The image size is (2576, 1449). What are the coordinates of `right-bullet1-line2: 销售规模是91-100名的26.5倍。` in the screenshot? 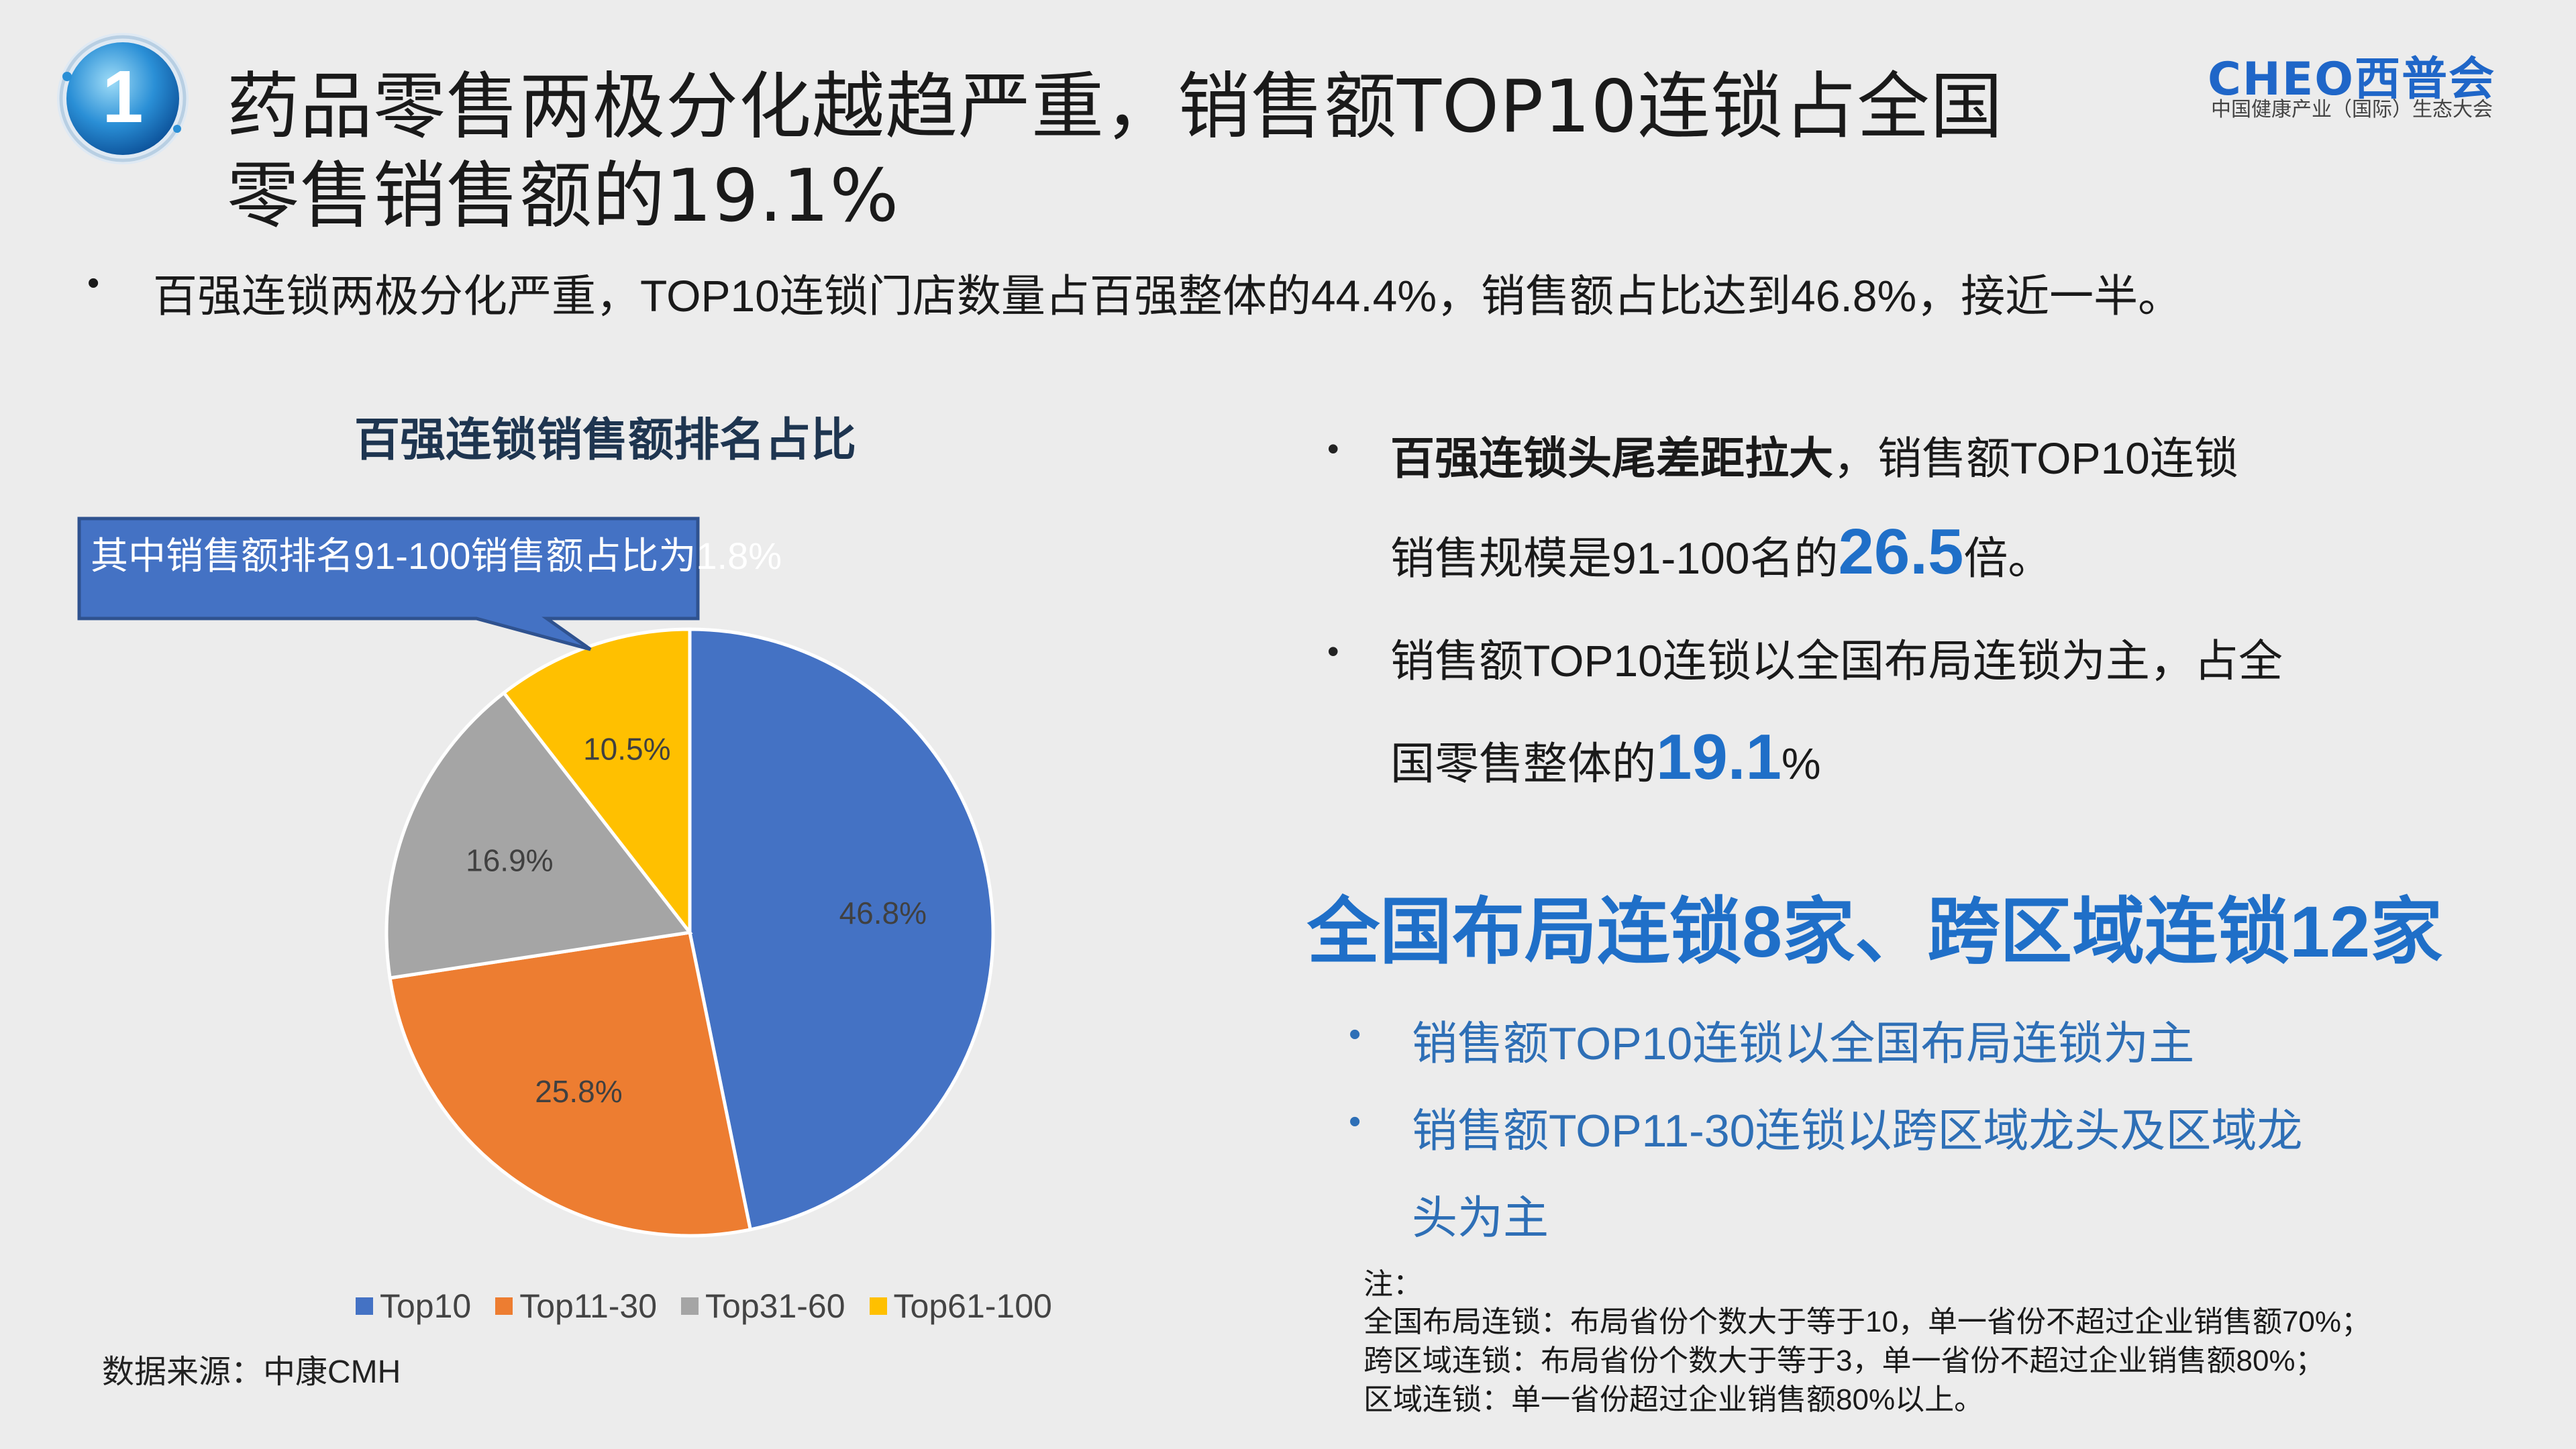 It's located at (1721, 552).